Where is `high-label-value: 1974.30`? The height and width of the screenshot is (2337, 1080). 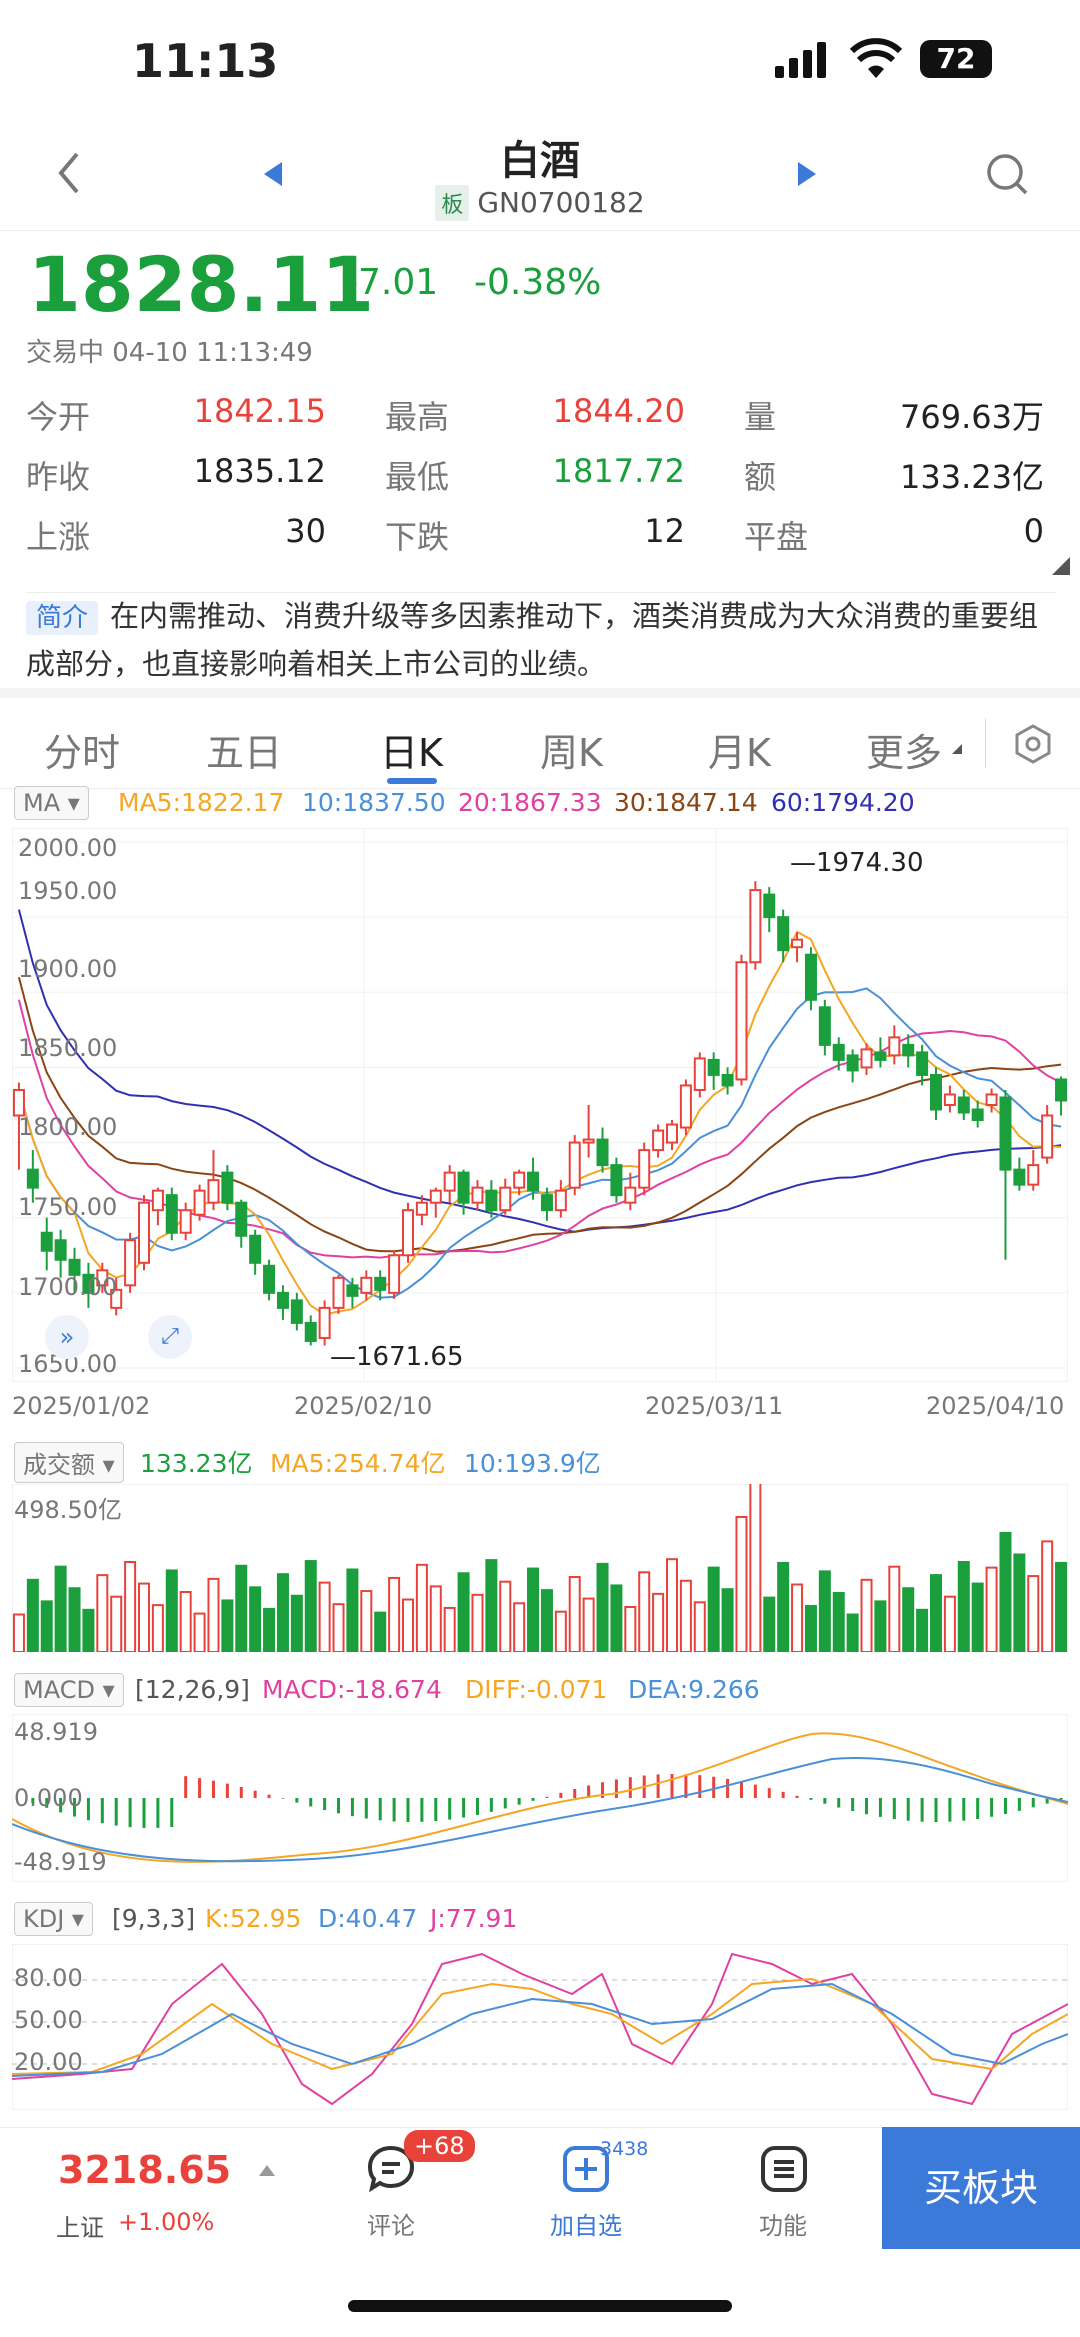
high-label-value: 1974.30 is located at coordinates (870, 863).